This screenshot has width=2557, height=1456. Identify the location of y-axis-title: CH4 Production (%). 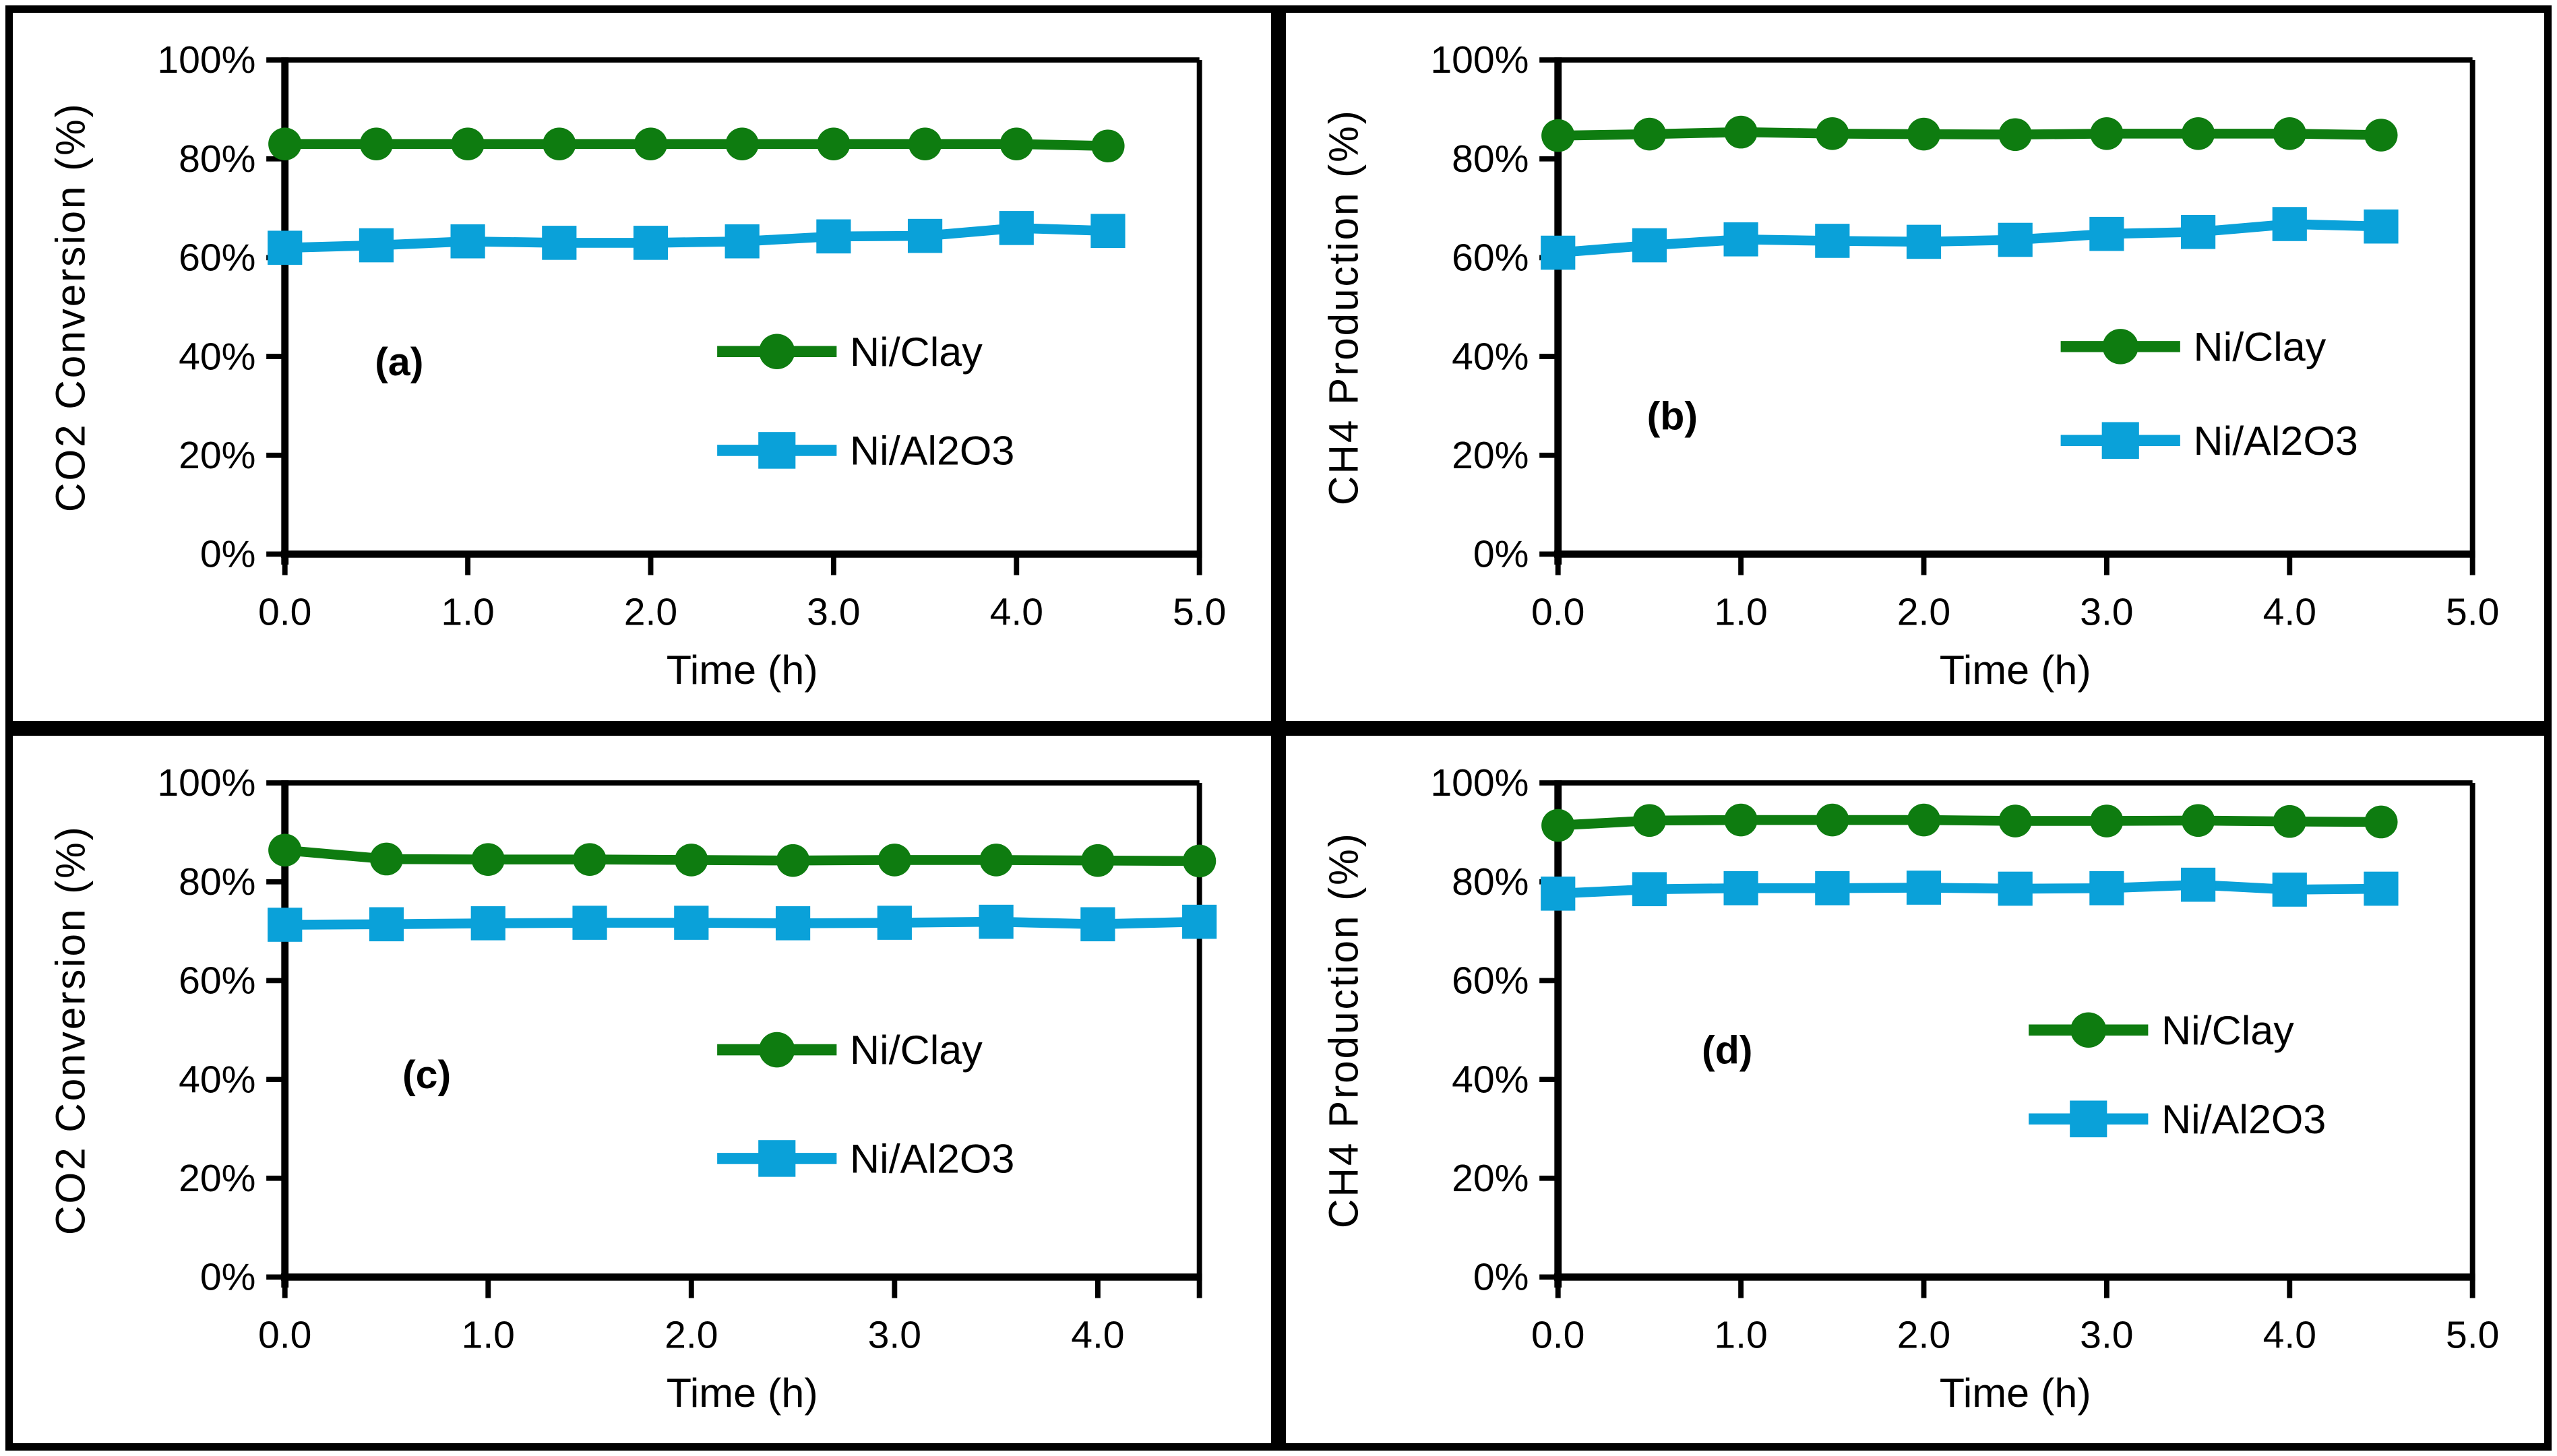
(1343, 306).